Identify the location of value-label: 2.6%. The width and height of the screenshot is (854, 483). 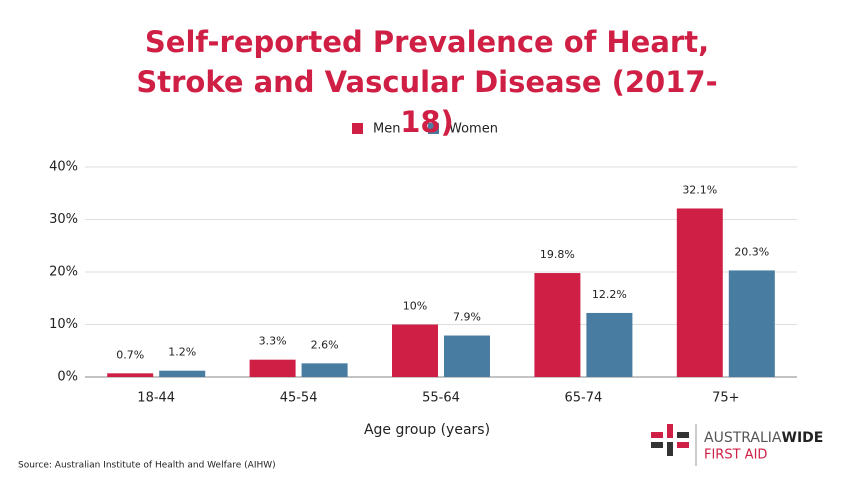
(325, 344).